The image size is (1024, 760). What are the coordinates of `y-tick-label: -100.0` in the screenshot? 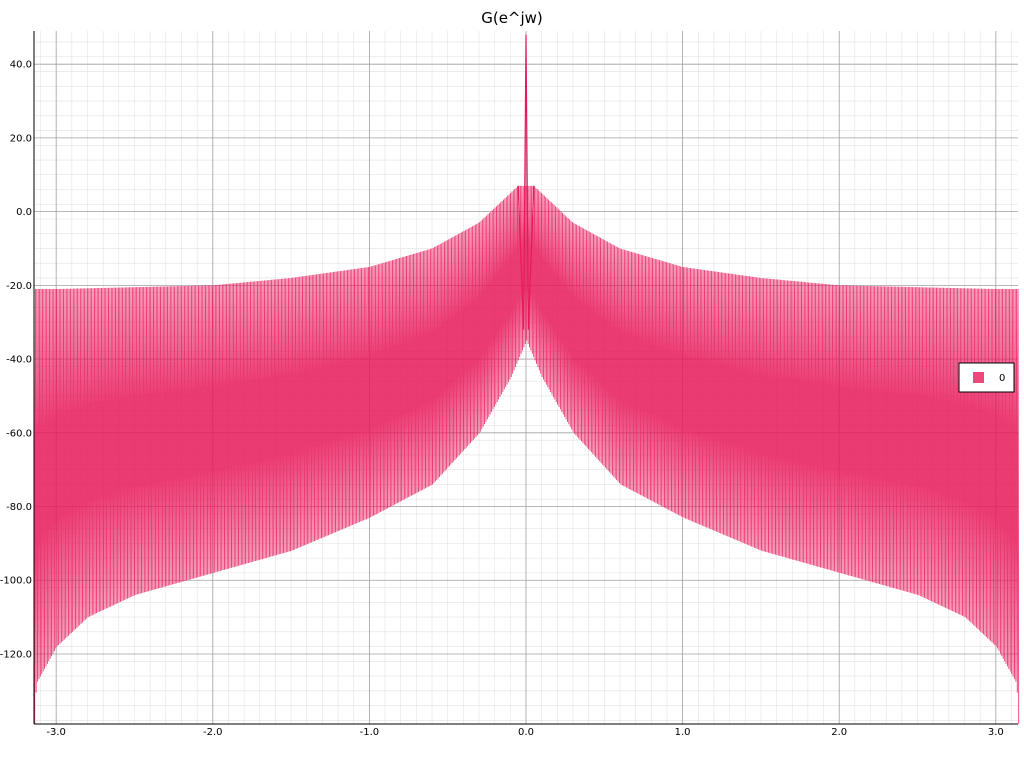 It's located at (16, 581).